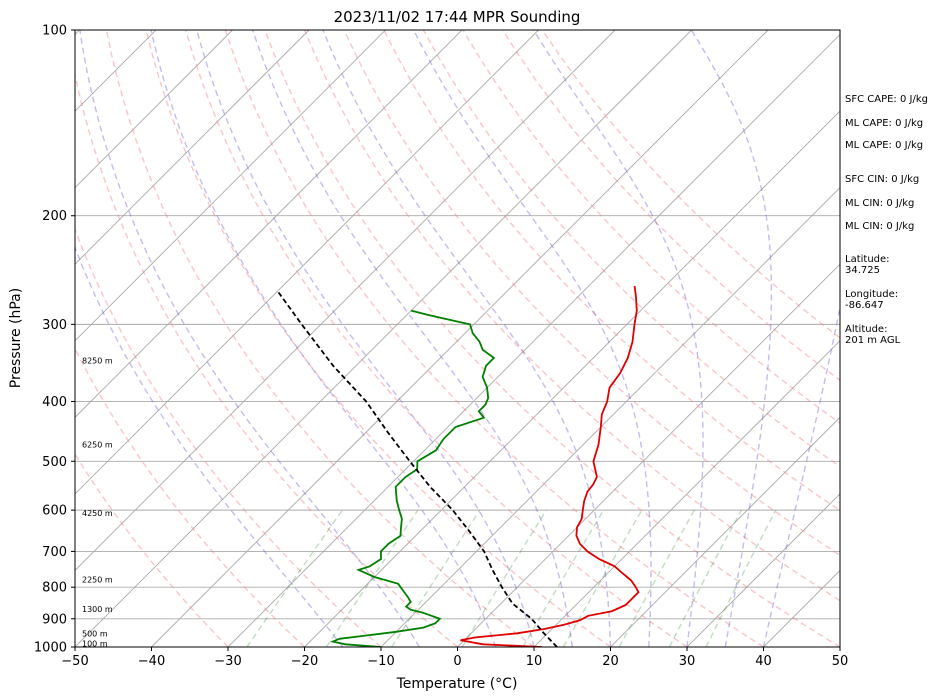 The image size is (947, 700). I want to click on stat-value: -86.647, so click(864, 305).